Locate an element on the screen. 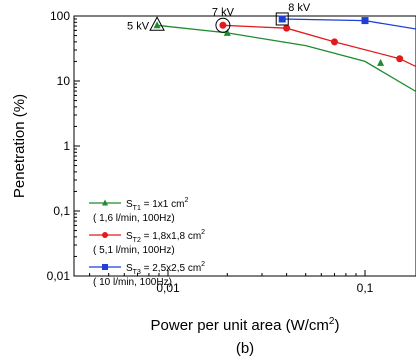 The image size is (416, 361). legend-detail: ( 10 l/min, 100Hz) is located at coordinates (132, 282).